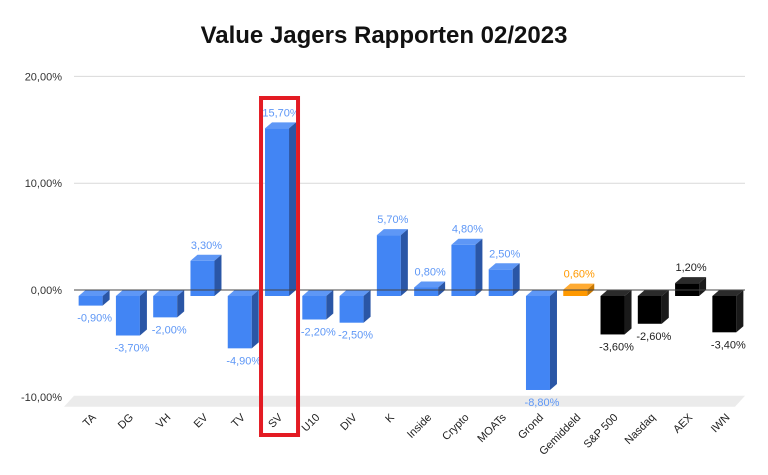  Describe the element at coordinates (419, 426) in the screenshot. I see `x-tick-label: Inside` at that location.